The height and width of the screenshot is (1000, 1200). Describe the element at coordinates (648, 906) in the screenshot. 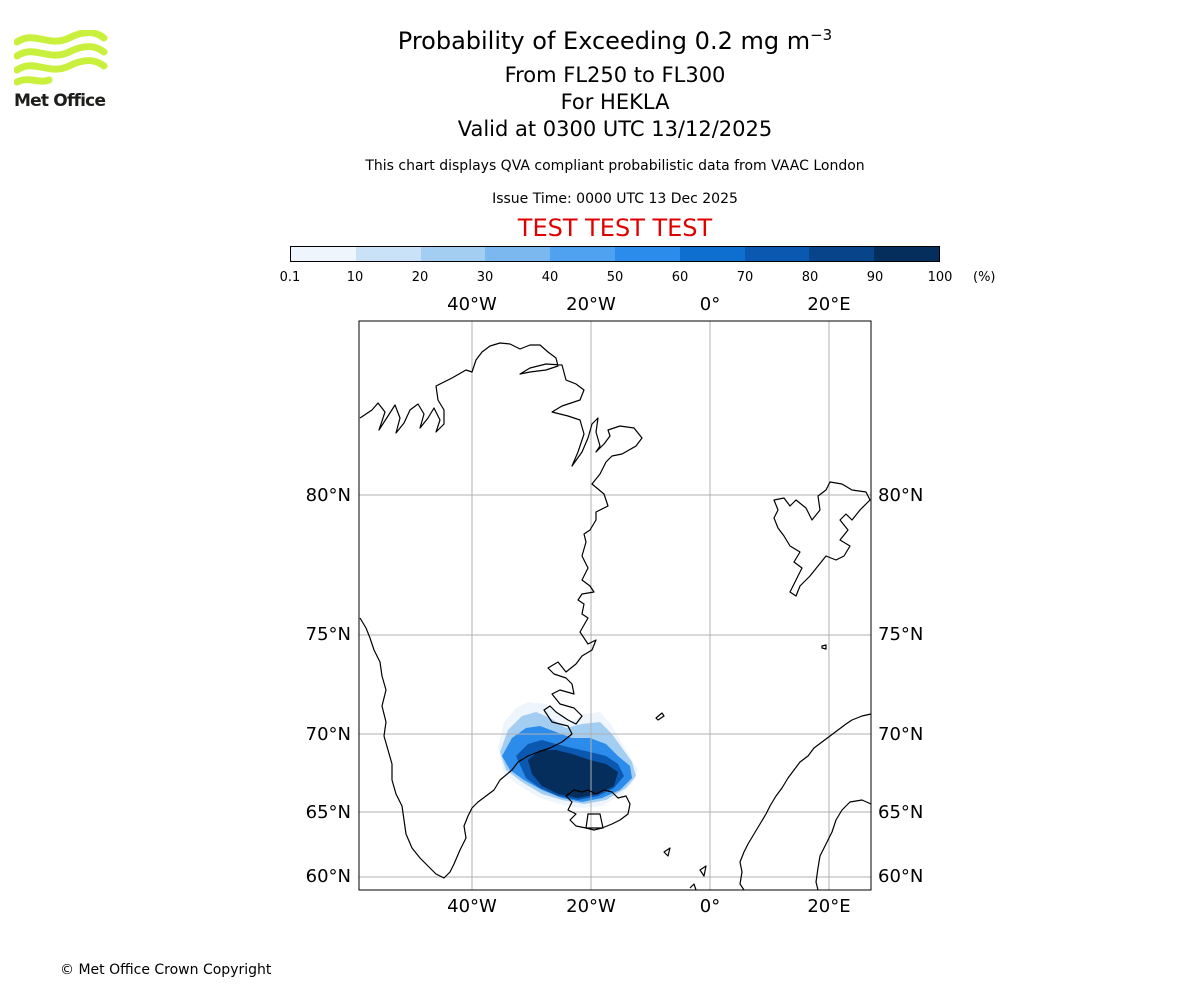

I see `longitude-labels-bottom: 40°W 20°W 0° 20°E` at that location.